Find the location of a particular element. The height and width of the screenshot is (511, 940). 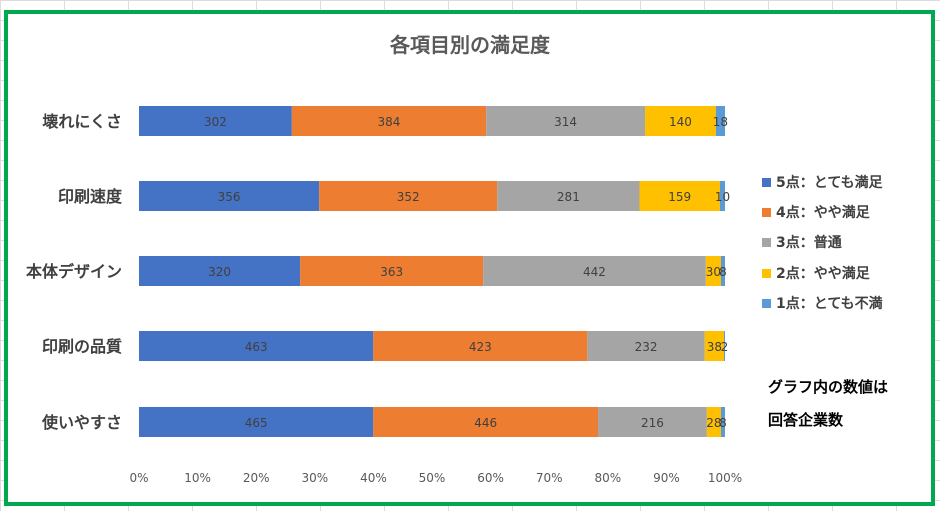

data-label: 314 is located at coordinates (565, 122).